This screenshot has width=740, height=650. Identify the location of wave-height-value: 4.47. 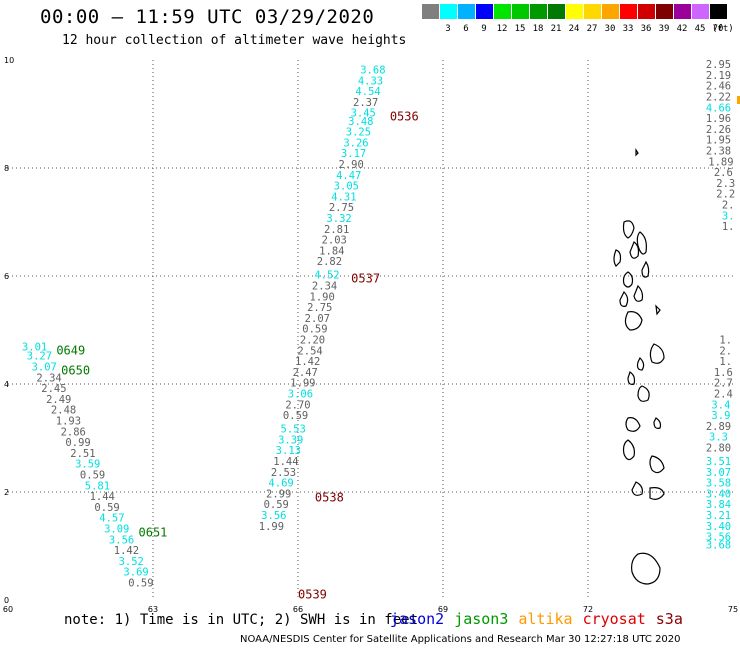
(348, 176).